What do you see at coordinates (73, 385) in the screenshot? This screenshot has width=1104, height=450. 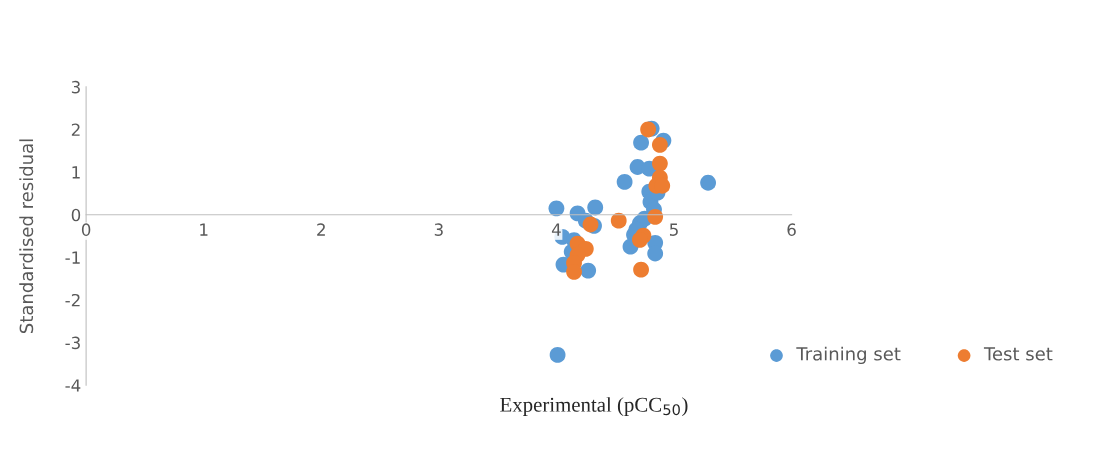 I see `y-tick-label: -4` at bounding box center [73, 385].